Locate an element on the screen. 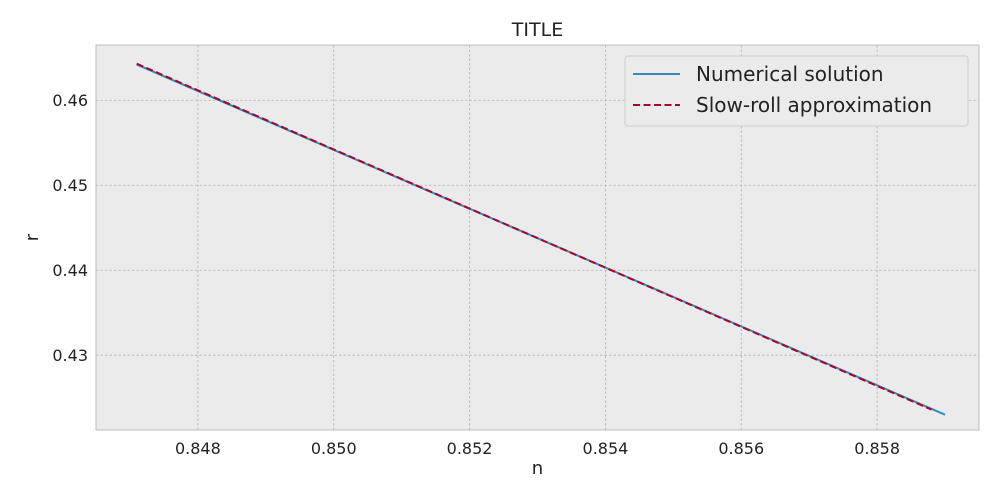 This screenshot has height=500, width=1000. y-tick-label: 0.46 is located at coordinates (70, 100).